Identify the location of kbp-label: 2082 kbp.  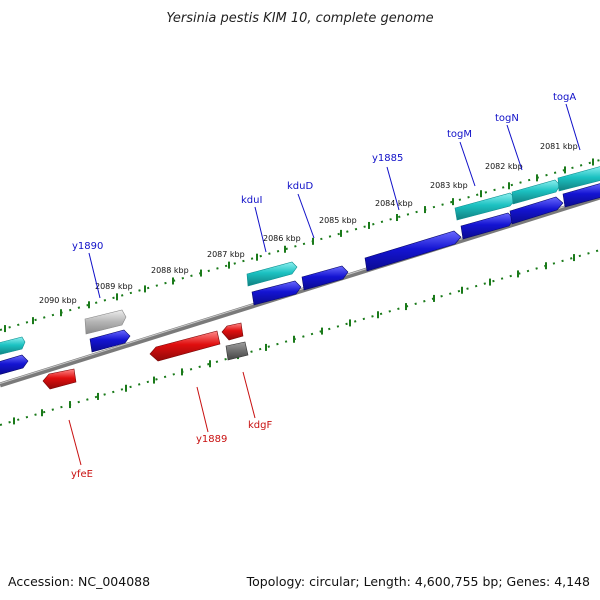
(504, 166).